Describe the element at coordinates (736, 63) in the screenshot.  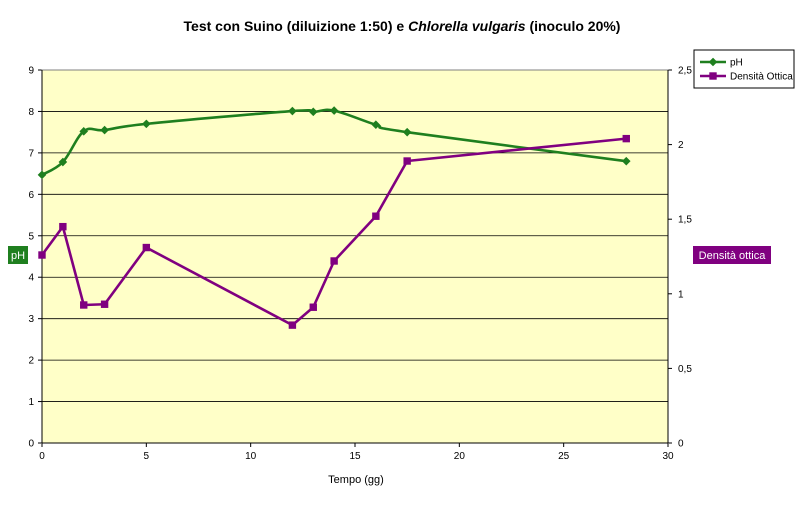
I see `legend-label-0: pH` at that location.